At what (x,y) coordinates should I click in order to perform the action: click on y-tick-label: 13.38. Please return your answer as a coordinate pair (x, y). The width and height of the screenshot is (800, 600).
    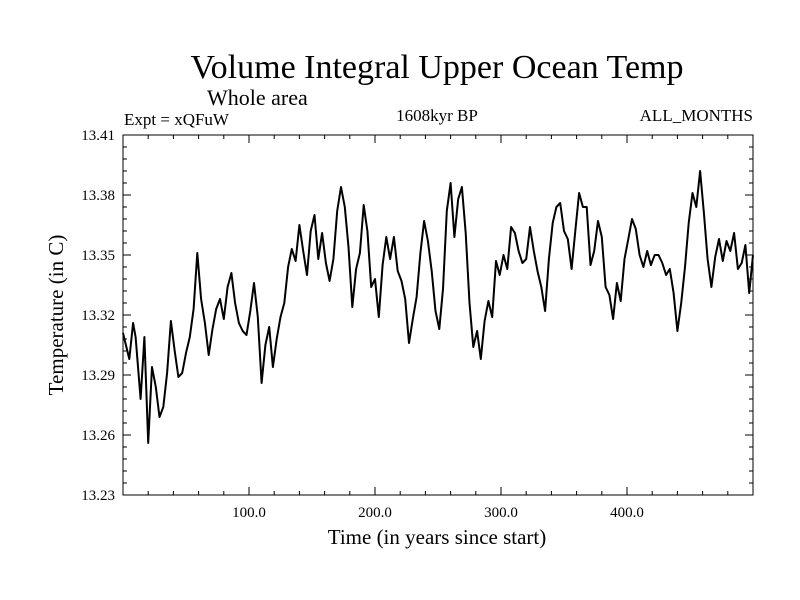
    Looking at the image, I should click on (98, 196).